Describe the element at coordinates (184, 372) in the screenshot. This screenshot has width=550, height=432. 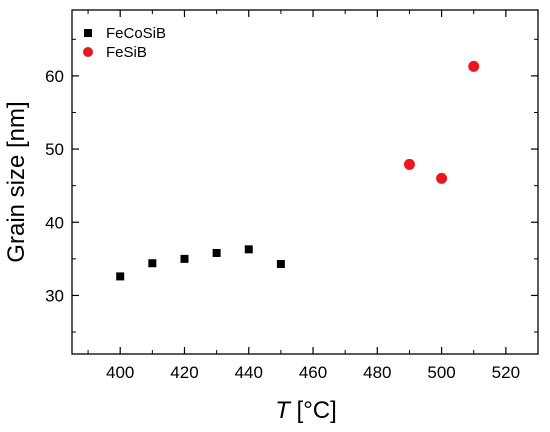
I see `x-tick-label: 420` at that location.